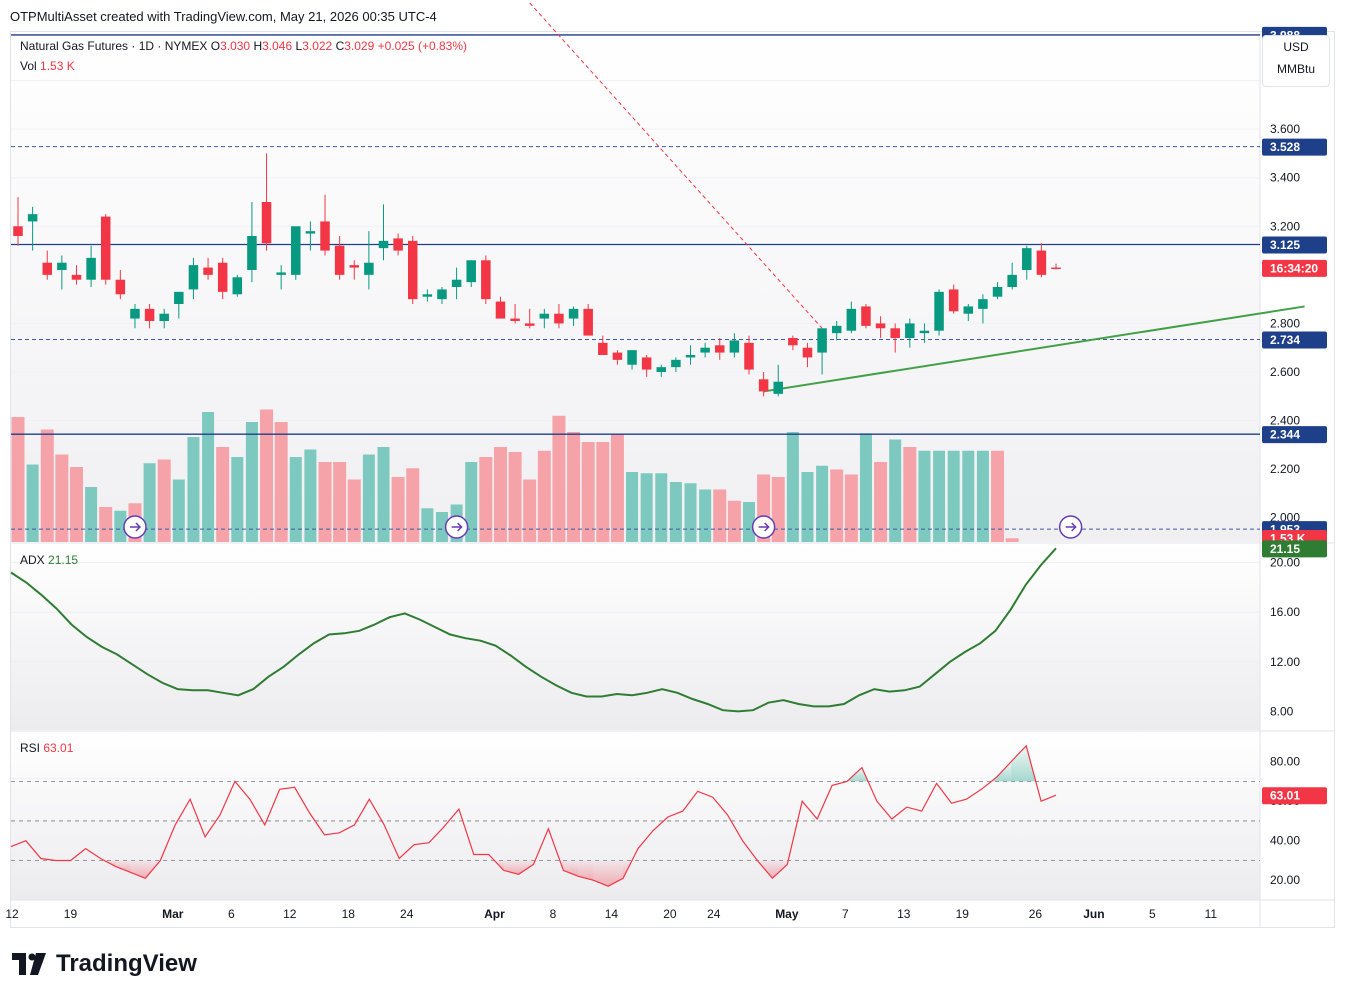 The height and width of the screenshot is (997, 1346). I want to click on downtrend-line, so click(676, 165).